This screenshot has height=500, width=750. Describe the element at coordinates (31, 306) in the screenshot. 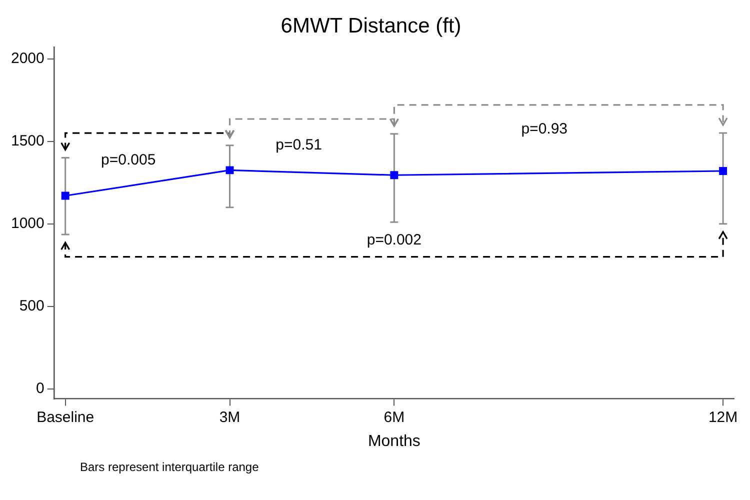

I see `y-tick-label: 500` at that location.